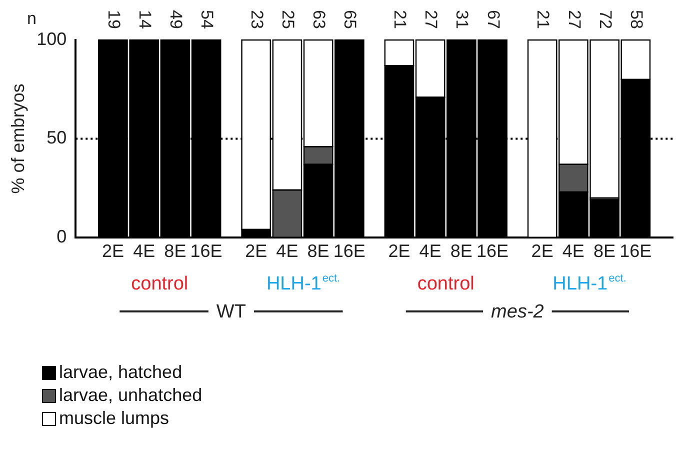 The width and height of the screenshot is (681, 450). What do you see at coordinates (51, 38) in the screenshot?
I see `y-tick-label: 100` at bounding box center [51, 38].